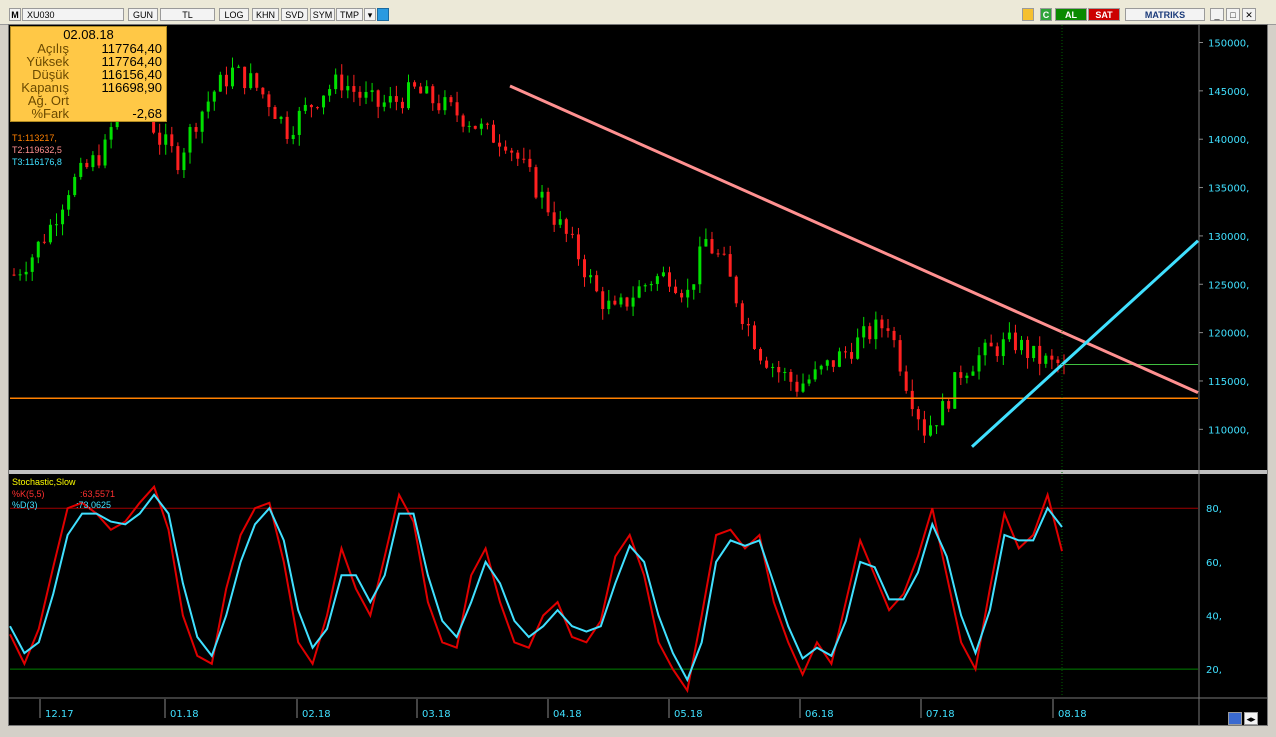 This screenshot has height=737, width=1276. Describe the element at coordinates (143, 14) in the screenshot. I see `period-button: GUN` at that location.